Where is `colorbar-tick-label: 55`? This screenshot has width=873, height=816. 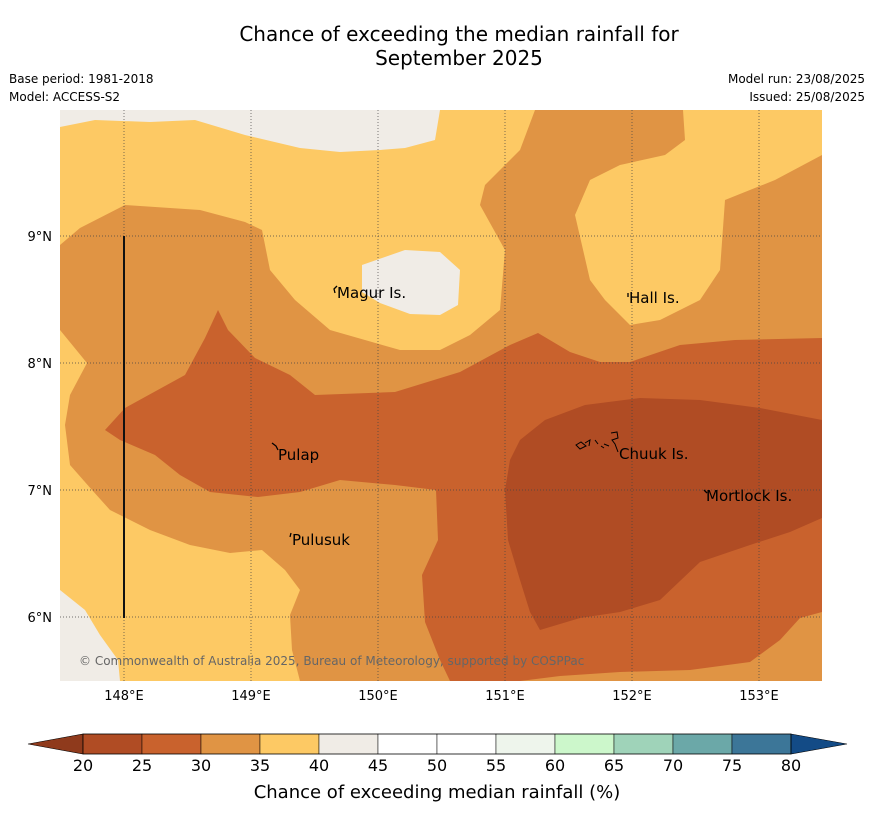 colorbar-tick-label: 55 is located at coordinates (496, 765).